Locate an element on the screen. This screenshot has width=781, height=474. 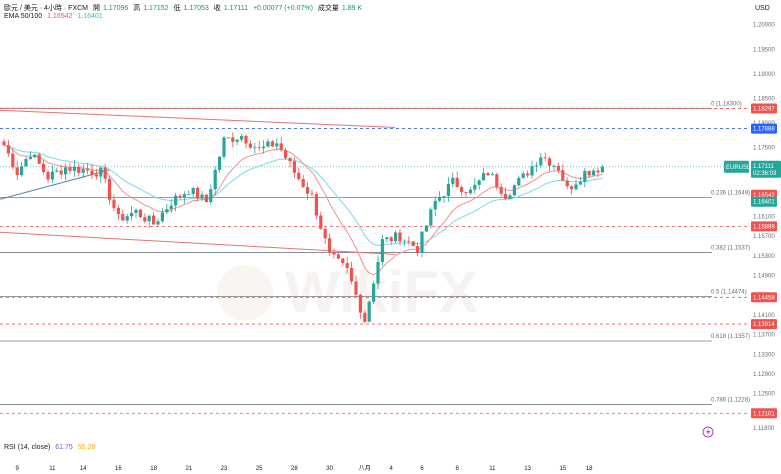
price-tag-label: 1.16542 is located at coordinates (764, 196).